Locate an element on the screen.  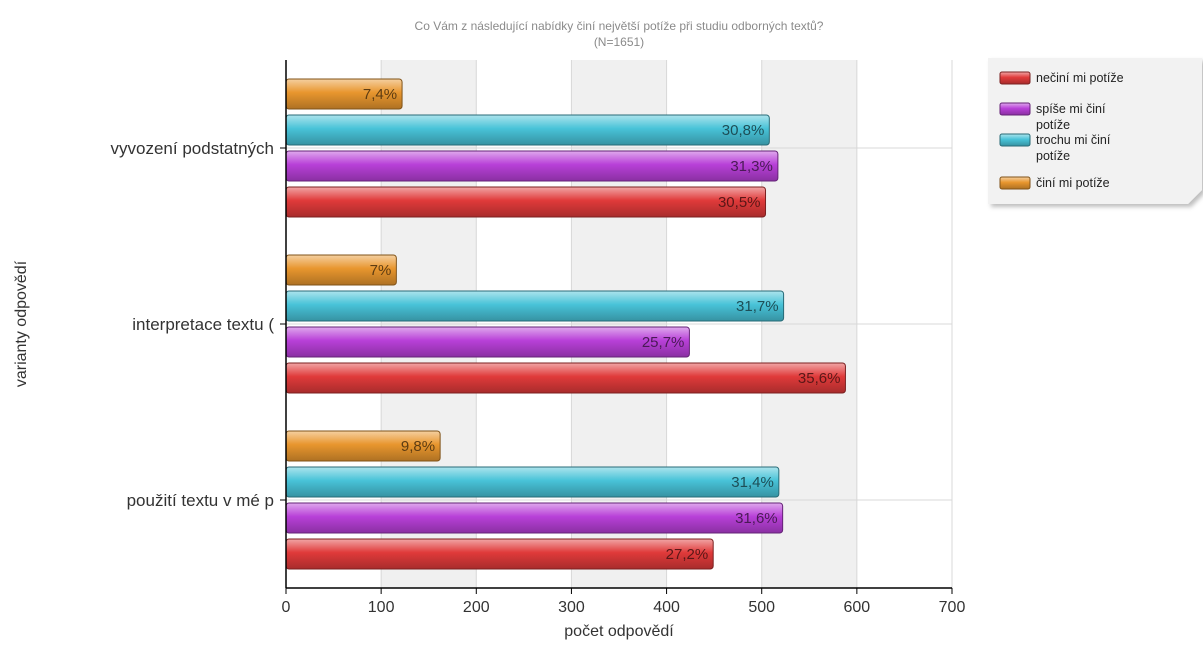
bar-trochu-mi-cini-potize-interpretace-textu: 31,7% is located at coordinates (535, 306).